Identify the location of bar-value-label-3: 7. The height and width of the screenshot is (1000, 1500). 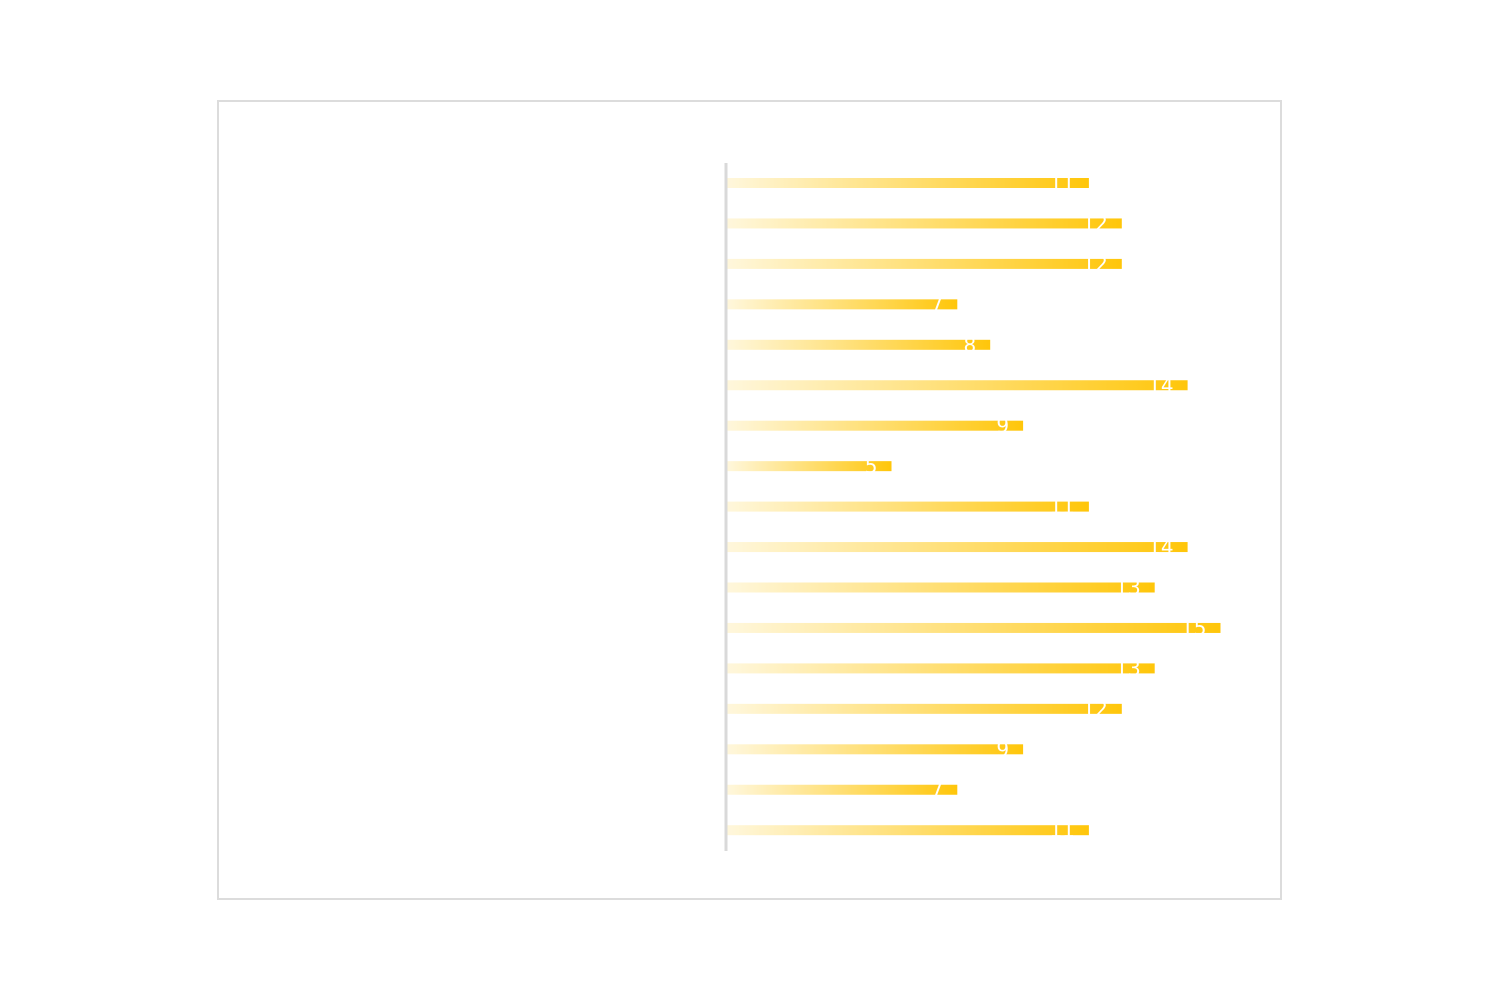
(937, 304).